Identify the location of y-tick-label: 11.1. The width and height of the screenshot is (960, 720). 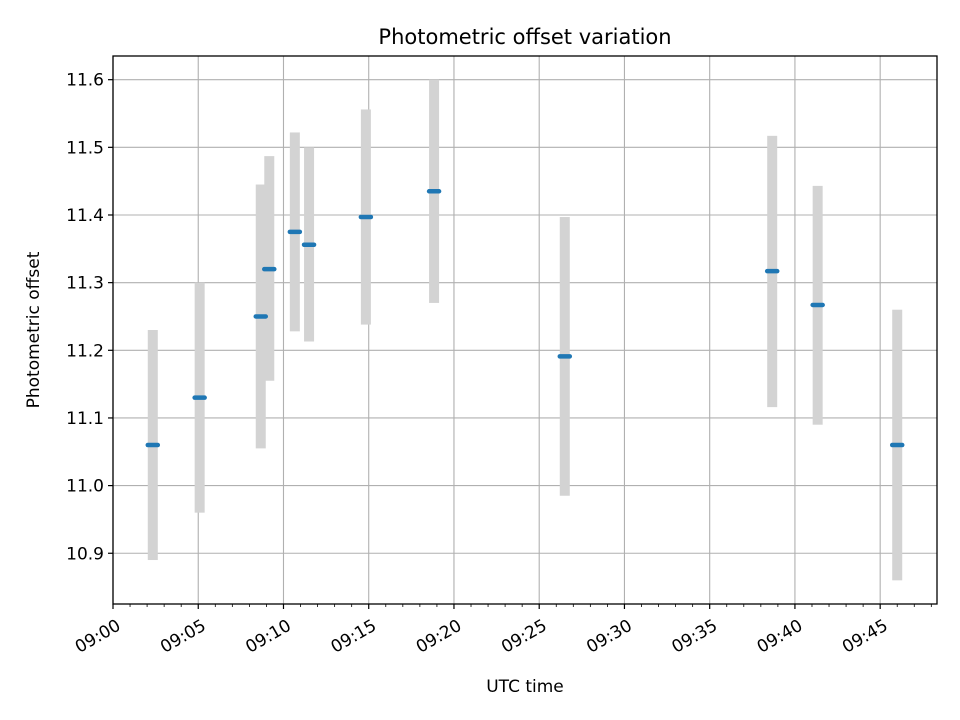
(85, 419).